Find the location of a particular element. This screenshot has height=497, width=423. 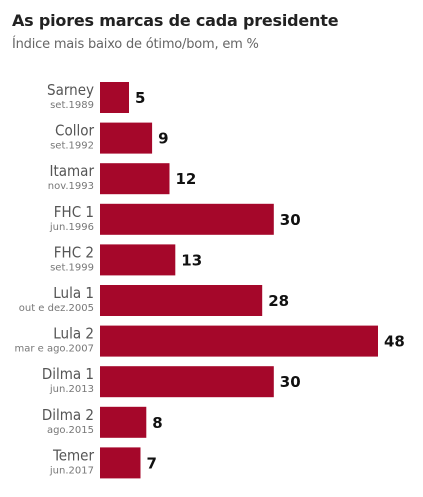

category-date-label: jun.2013 is located at coordinates (71, 389).